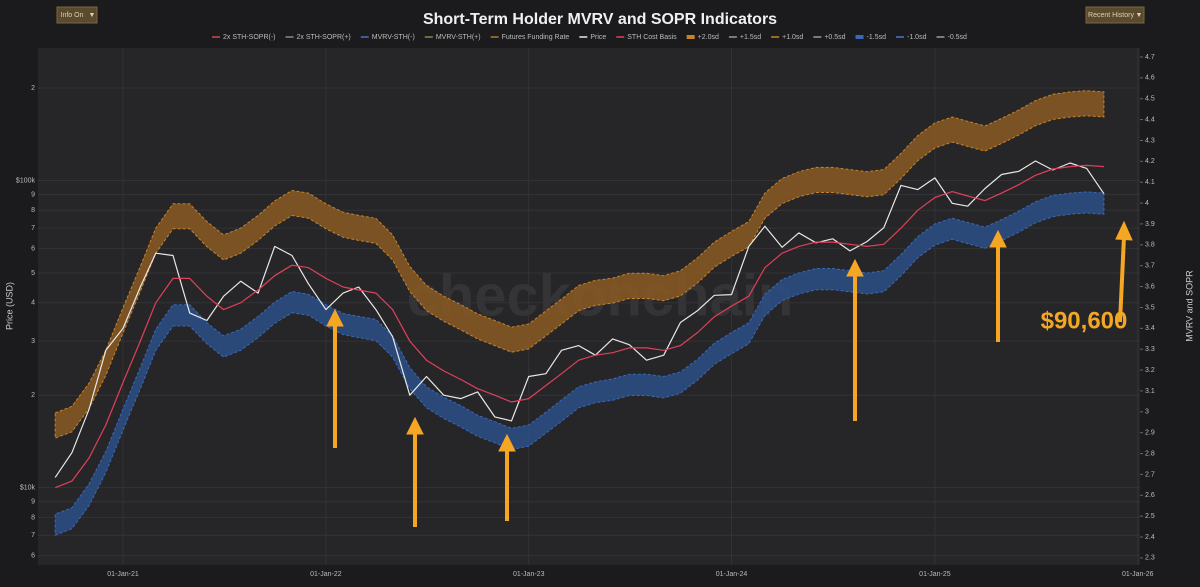  What do you see at coordinates (458, 37) in the screenshot?
I see `legend-label: MVRV-STH(+)` at bounding box center [458, 37].